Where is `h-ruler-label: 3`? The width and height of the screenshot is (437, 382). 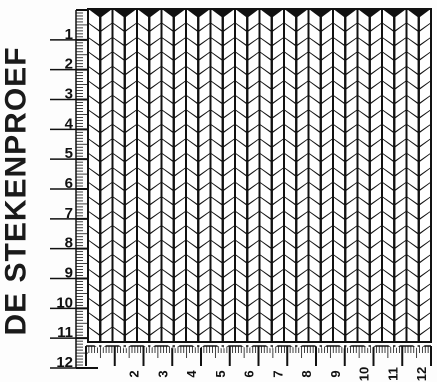
h-ruler-label: 3 is located at coordinates (162, 373).